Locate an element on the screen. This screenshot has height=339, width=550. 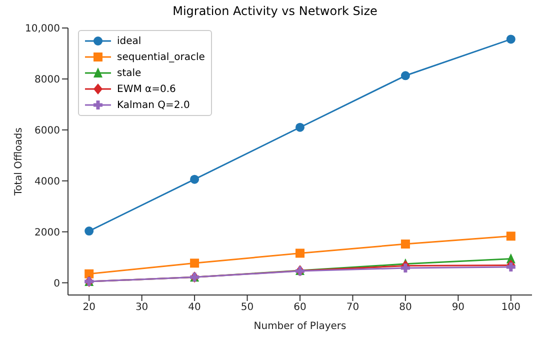
x-tick-label: 60 is located at coordinates (300, 308).